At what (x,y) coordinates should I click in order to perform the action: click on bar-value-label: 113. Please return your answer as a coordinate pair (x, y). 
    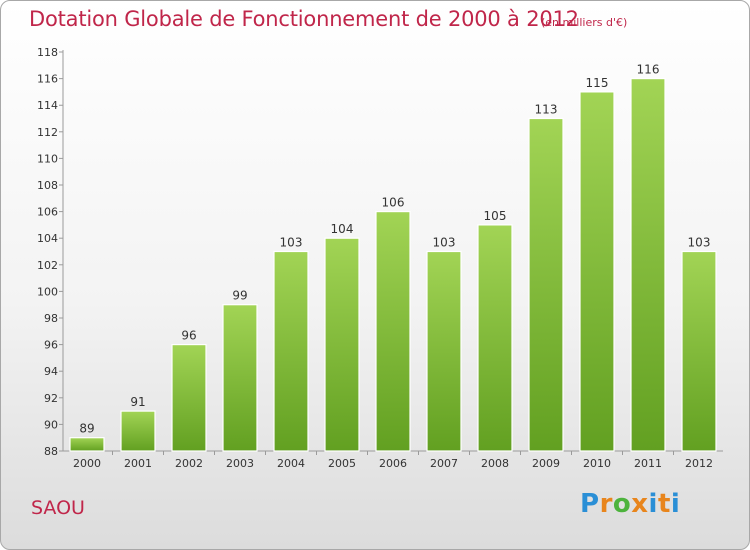
    Looking at the image, I should click on (546, 110).